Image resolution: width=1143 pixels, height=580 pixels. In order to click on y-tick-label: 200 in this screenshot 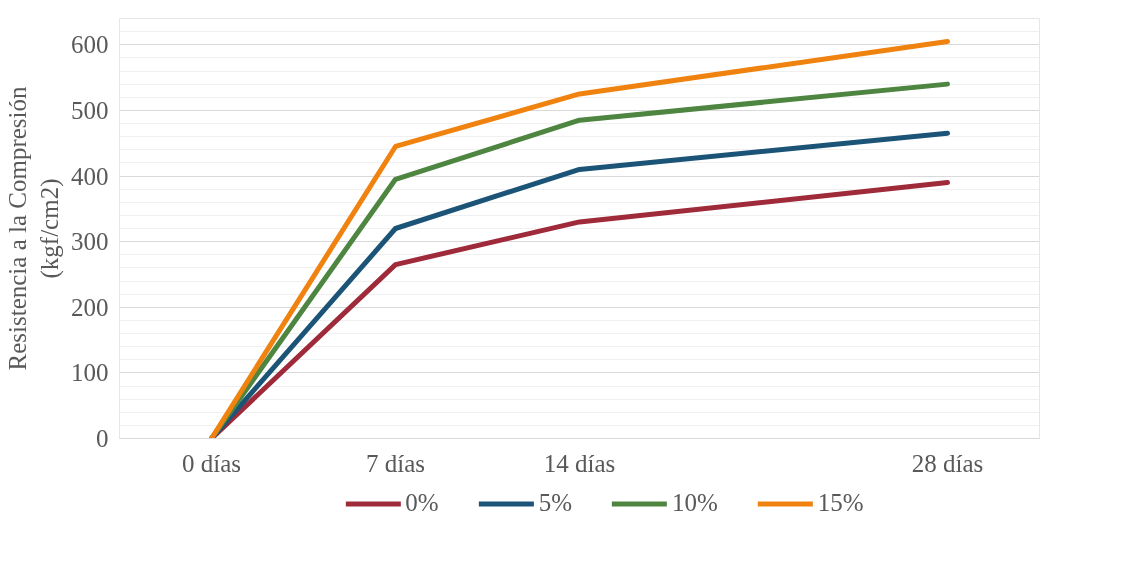, I will do `click(90, 307)`.